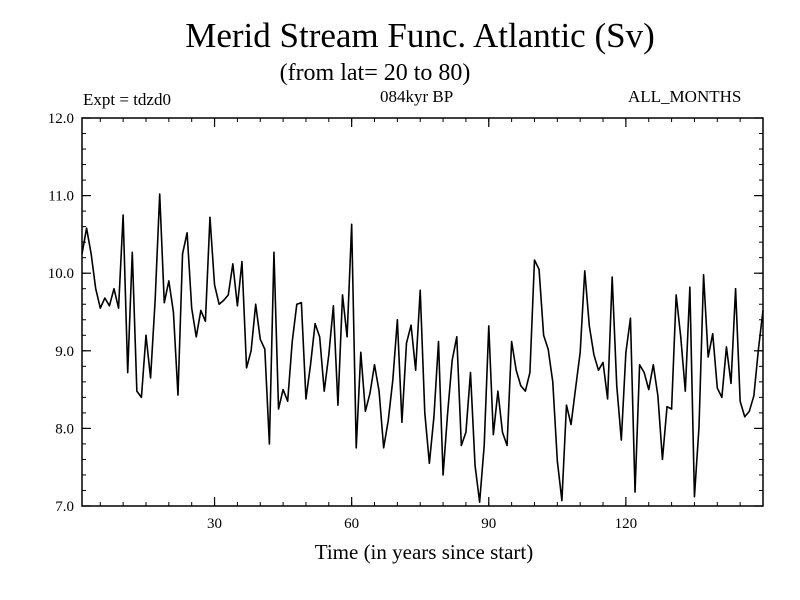 The width and height of the screenshot is (800, 600). I want to click on y-tick-label: 11.0, so click(61, 197).